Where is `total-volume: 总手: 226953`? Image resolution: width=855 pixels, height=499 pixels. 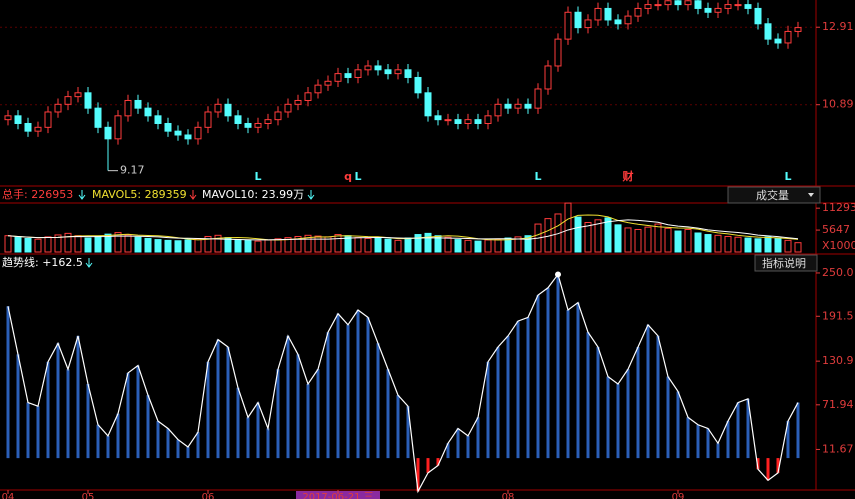
total-volume: 总手: 226953 is located at coordinates (37, 194).